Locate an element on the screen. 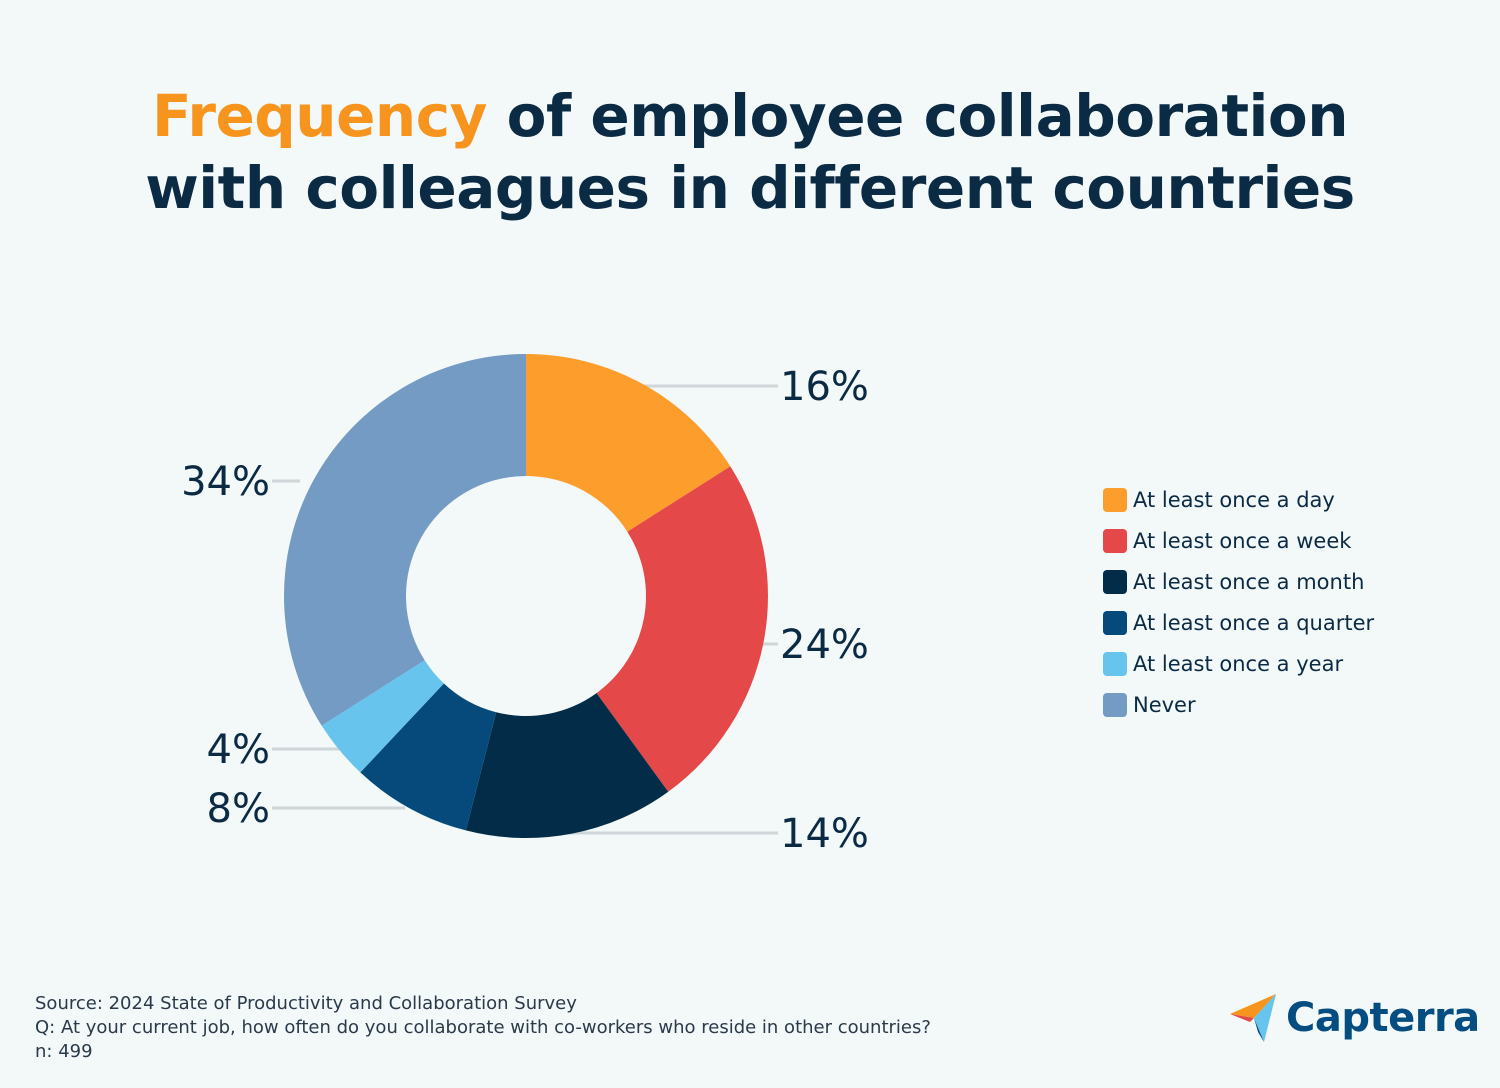 The height and width of the screenshot is (1088, 1500). legend-item: At least once a quarter is located at coordinates (1238, 622).